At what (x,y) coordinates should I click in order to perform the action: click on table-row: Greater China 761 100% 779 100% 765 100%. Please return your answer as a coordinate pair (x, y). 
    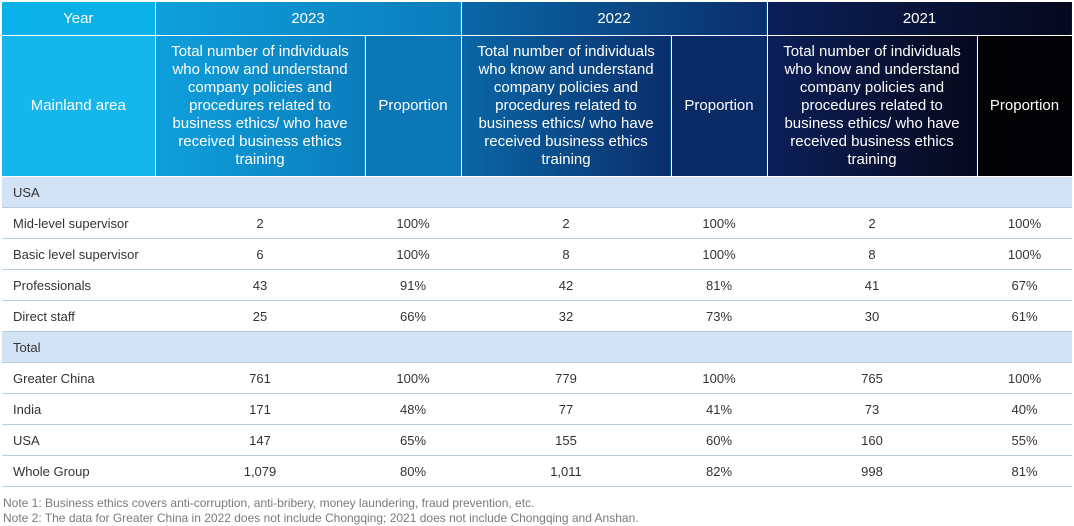
    Looking at the image, I should click on (537, 378).